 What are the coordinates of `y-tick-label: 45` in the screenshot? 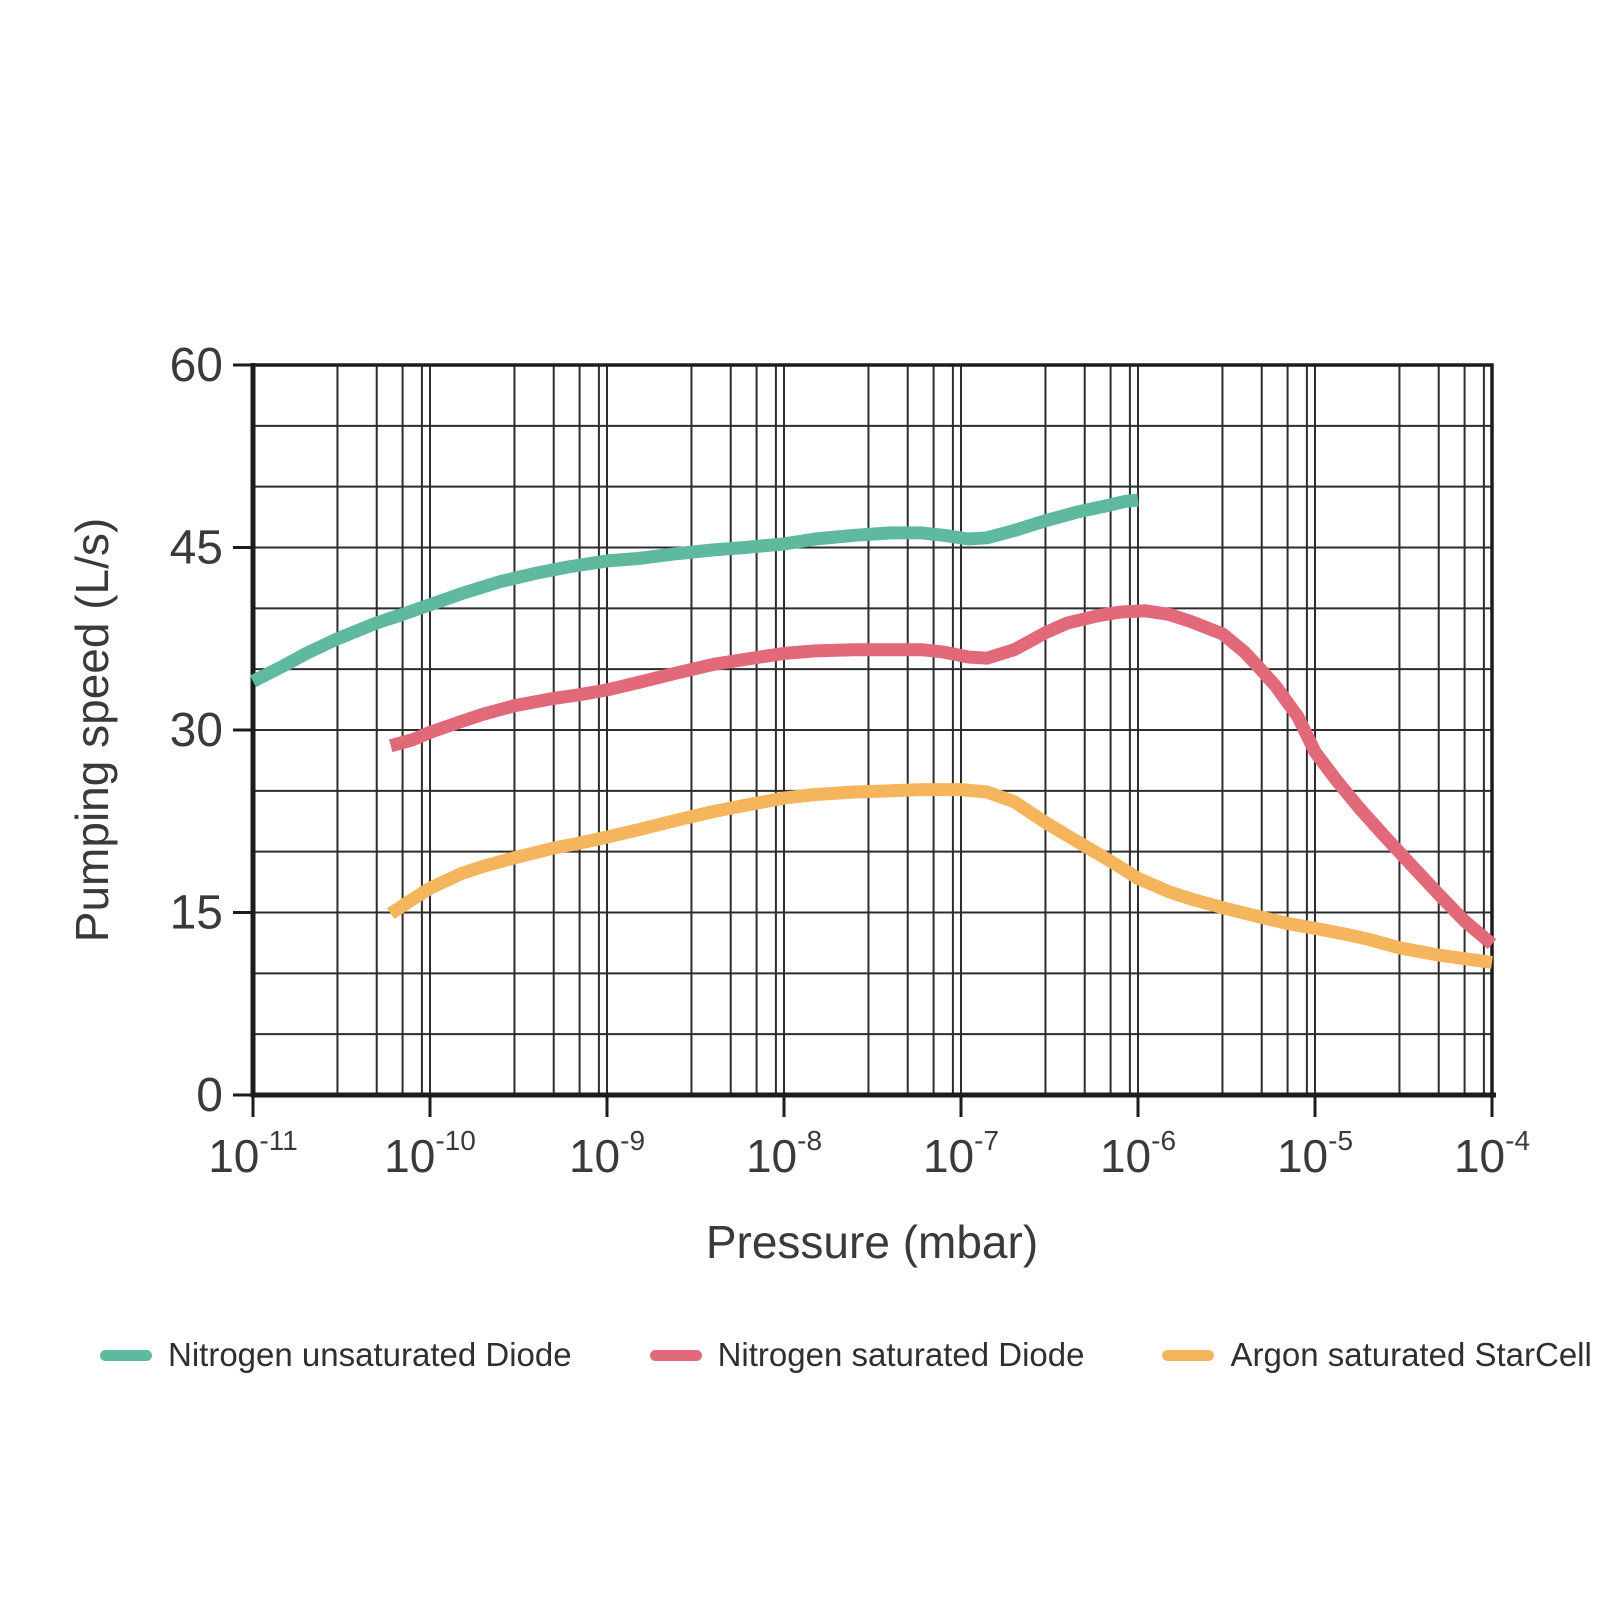 It's located at (196, 548).